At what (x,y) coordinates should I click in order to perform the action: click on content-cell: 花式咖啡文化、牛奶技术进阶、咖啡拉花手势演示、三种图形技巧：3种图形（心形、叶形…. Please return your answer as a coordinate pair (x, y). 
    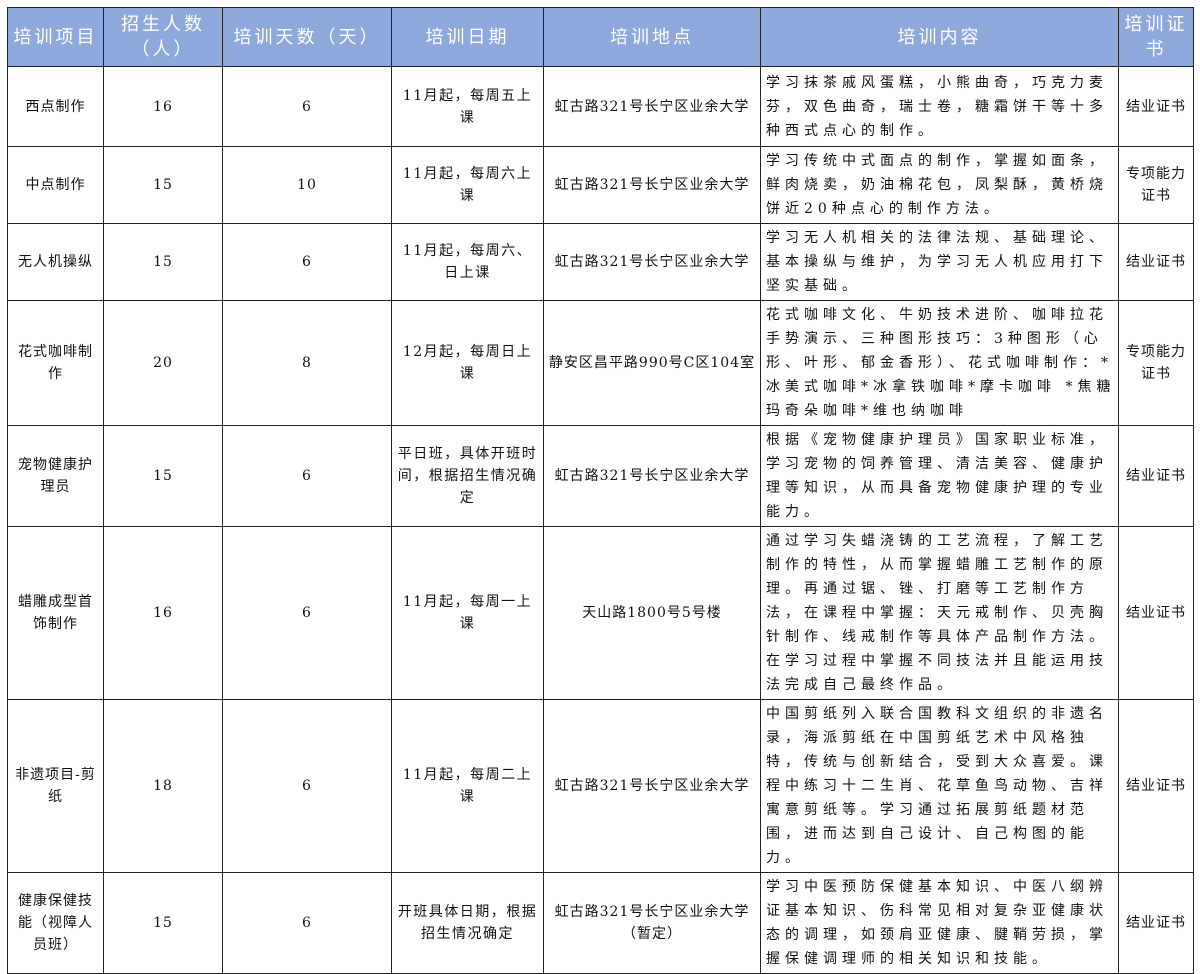
    Looking at the image, I should click on (939, 363).